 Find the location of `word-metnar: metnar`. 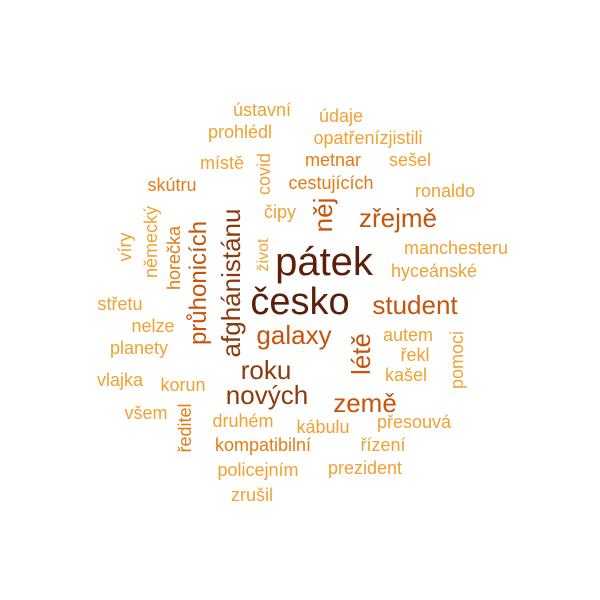

word-metnar: metnar is located at coordinates (333, 160).